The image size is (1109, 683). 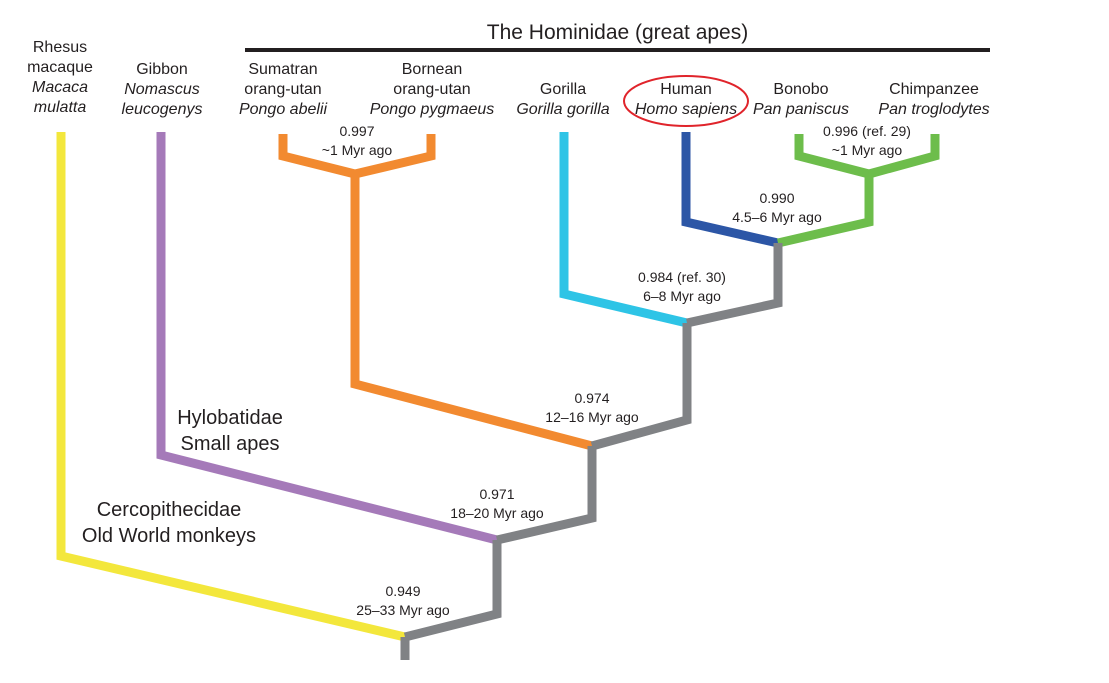 What do you see at coordinates (162, 89) in the screenshot?
I see `species-label-gibbon: Gibbon Nomascus leucogenys` at bounding box center [162, 89].